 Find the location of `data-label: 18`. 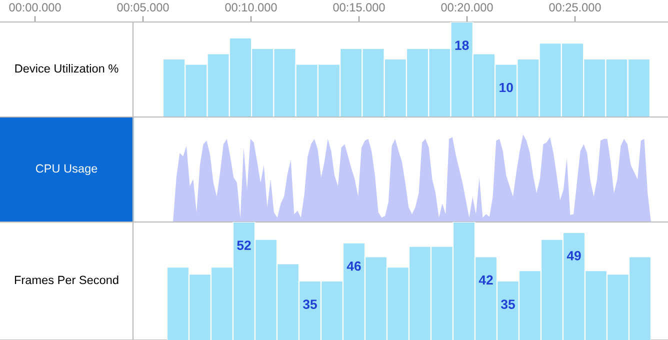

data-label: 18 is located at coordinates (462, 45).